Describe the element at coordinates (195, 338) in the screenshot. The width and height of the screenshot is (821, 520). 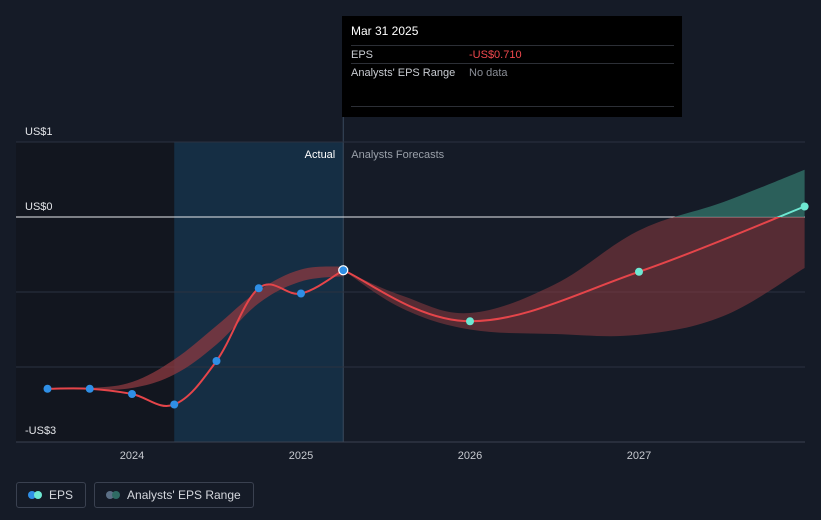
I see `eps-line-actual` at that location.